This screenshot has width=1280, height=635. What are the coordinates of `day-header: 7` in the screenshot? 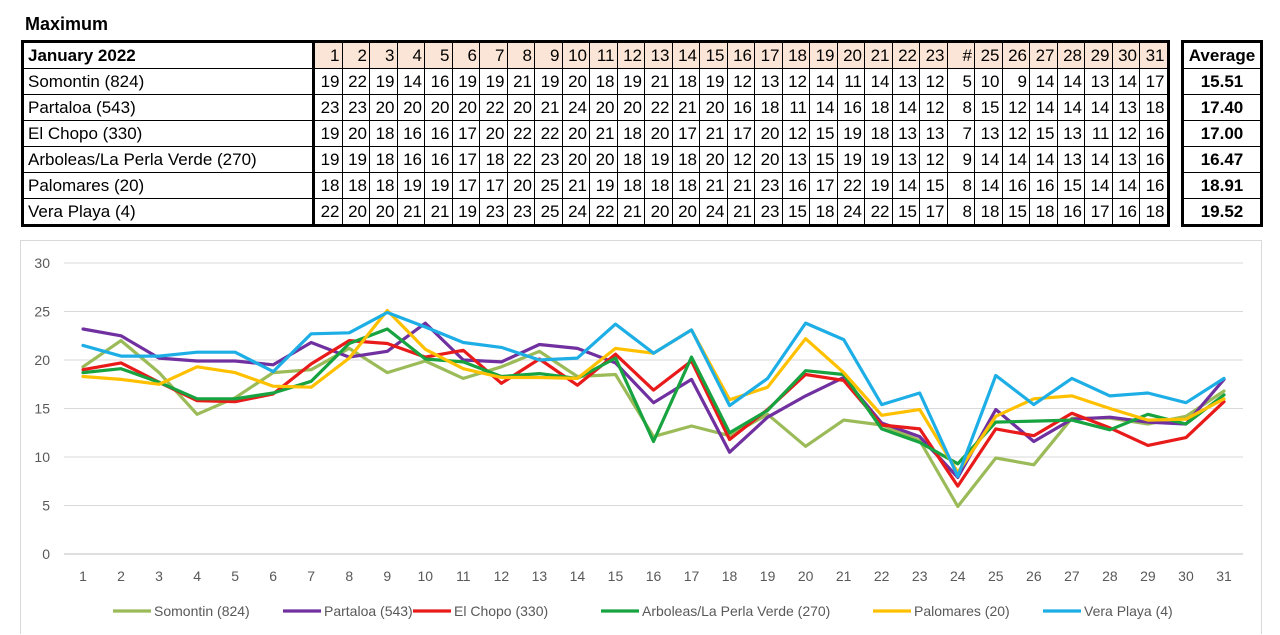 It's located at (493, 55).